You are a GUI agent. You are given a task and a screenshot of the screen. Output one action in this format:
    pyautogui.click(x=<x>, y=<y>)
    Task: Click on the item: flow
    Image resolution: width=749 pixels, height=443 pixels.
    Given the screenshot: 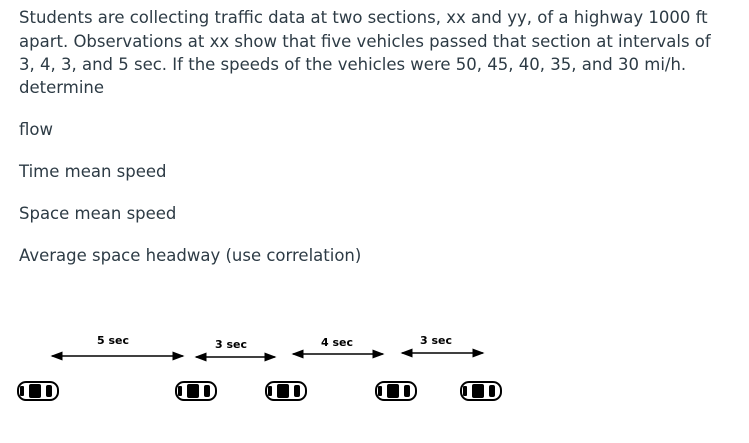 What is the action you would take?
    pyautogui.click(x=36, y=129)
    